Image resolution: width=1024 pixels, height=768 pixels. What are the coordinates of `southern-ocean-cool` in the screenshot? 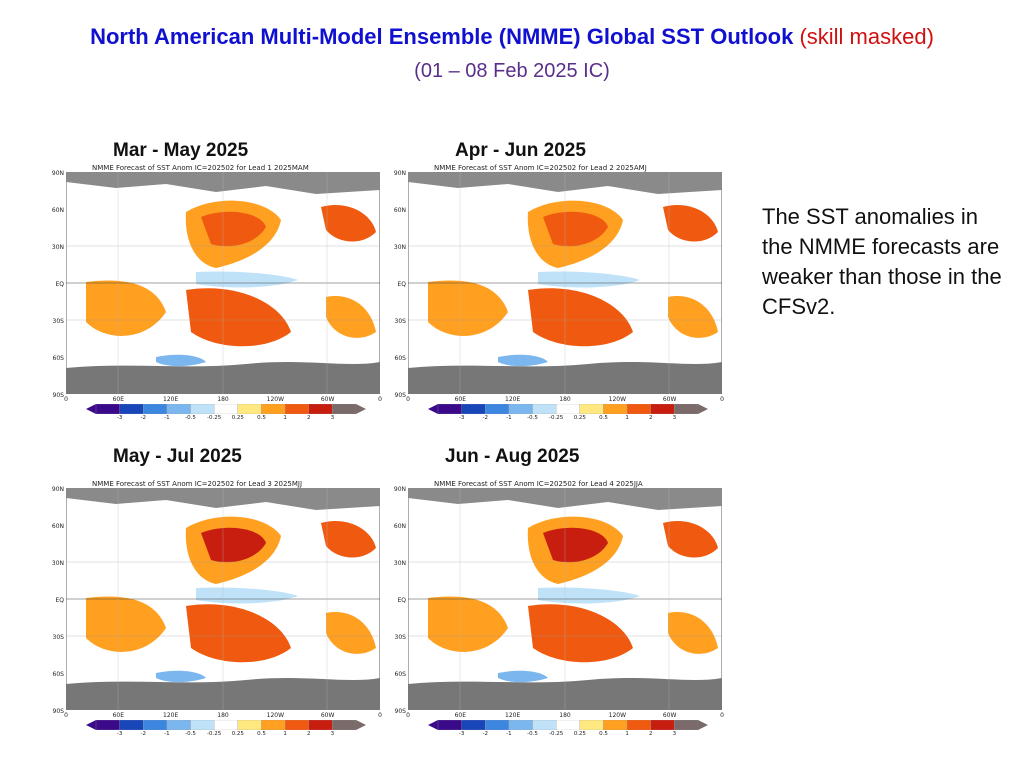 It's located at (523, 360).